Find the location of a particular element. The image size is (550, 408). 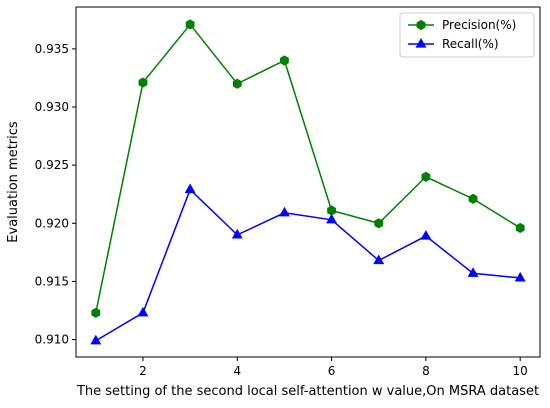

x-tick-label: 10 is located at coordinates (520, 371).